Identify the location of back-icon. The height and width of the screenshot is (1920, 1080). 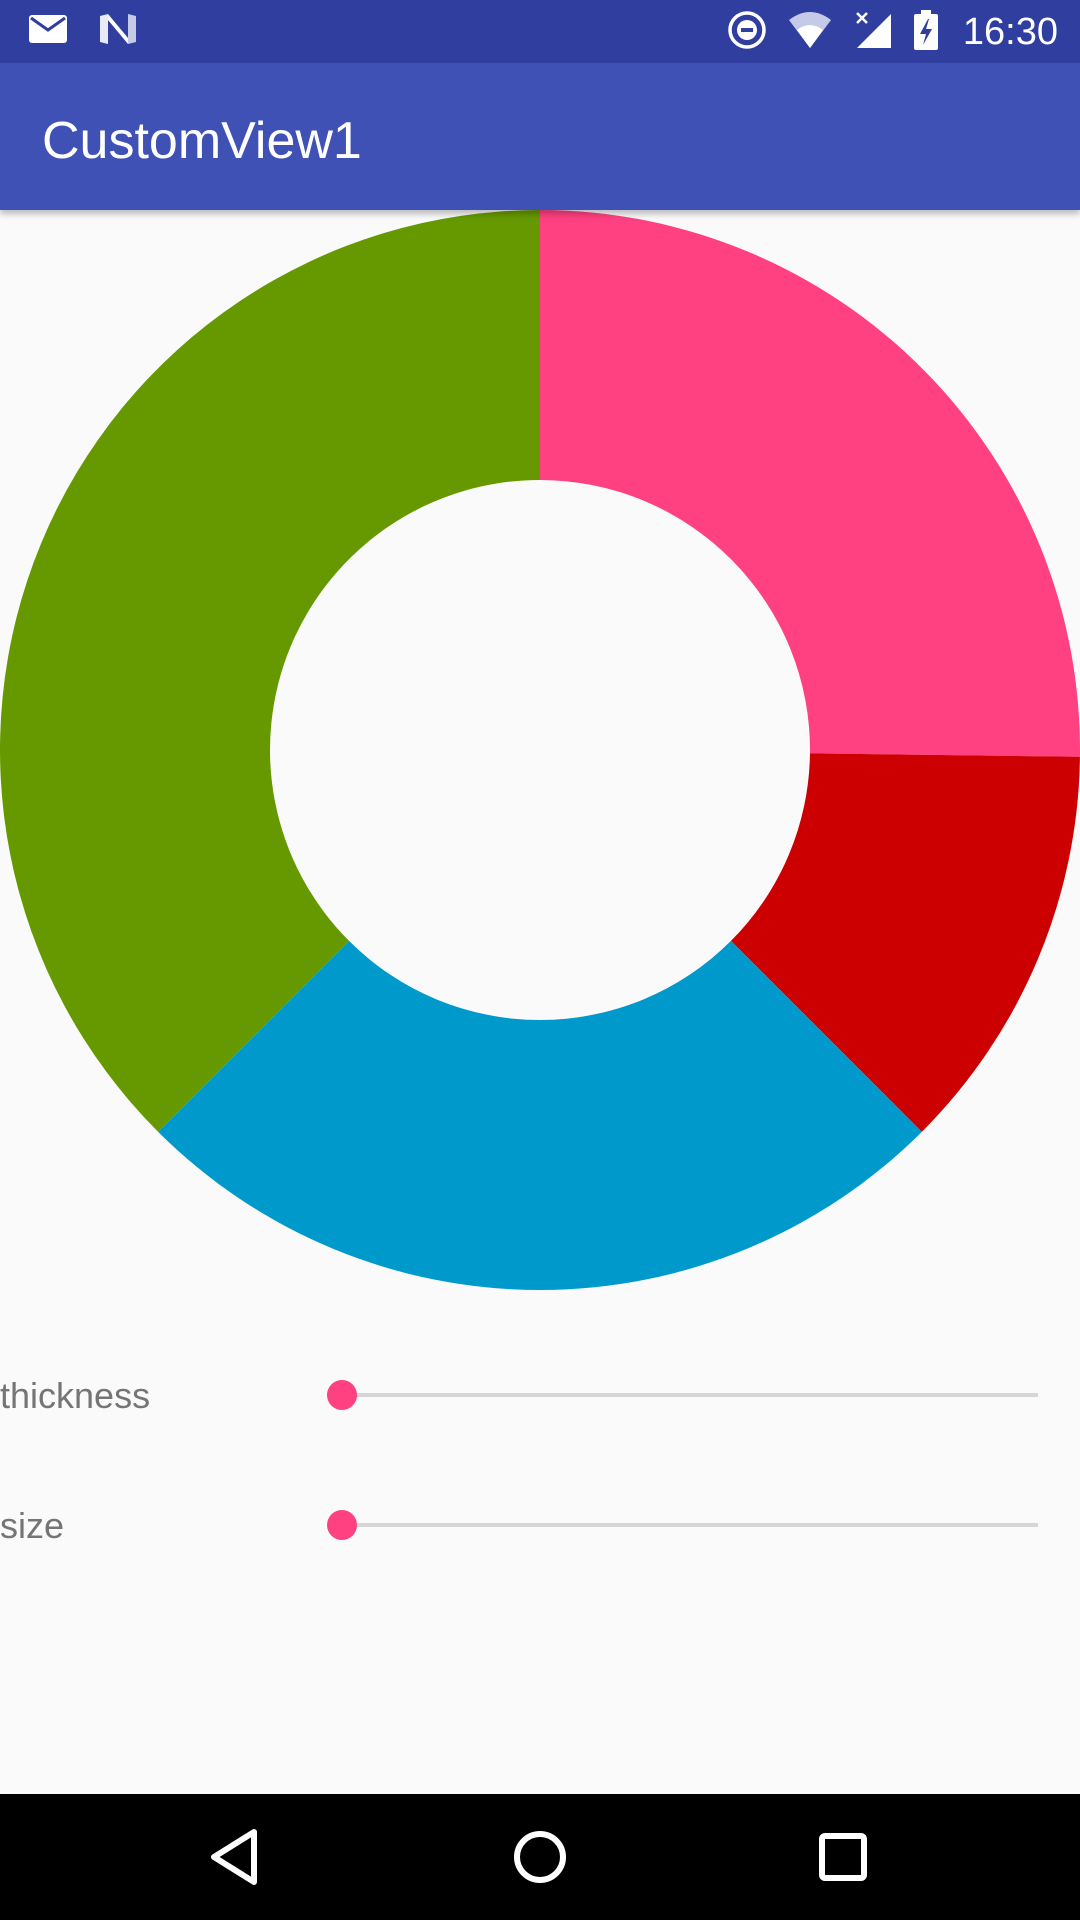
(237, 1857).